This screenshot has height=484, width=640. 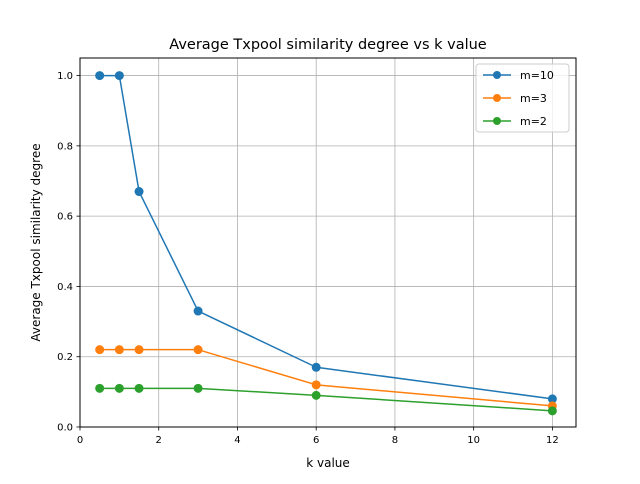 What do you see at coordinates (537, 75) in the screenshot?
I see `legend-label: m=10` at bounding box center [537, 75].